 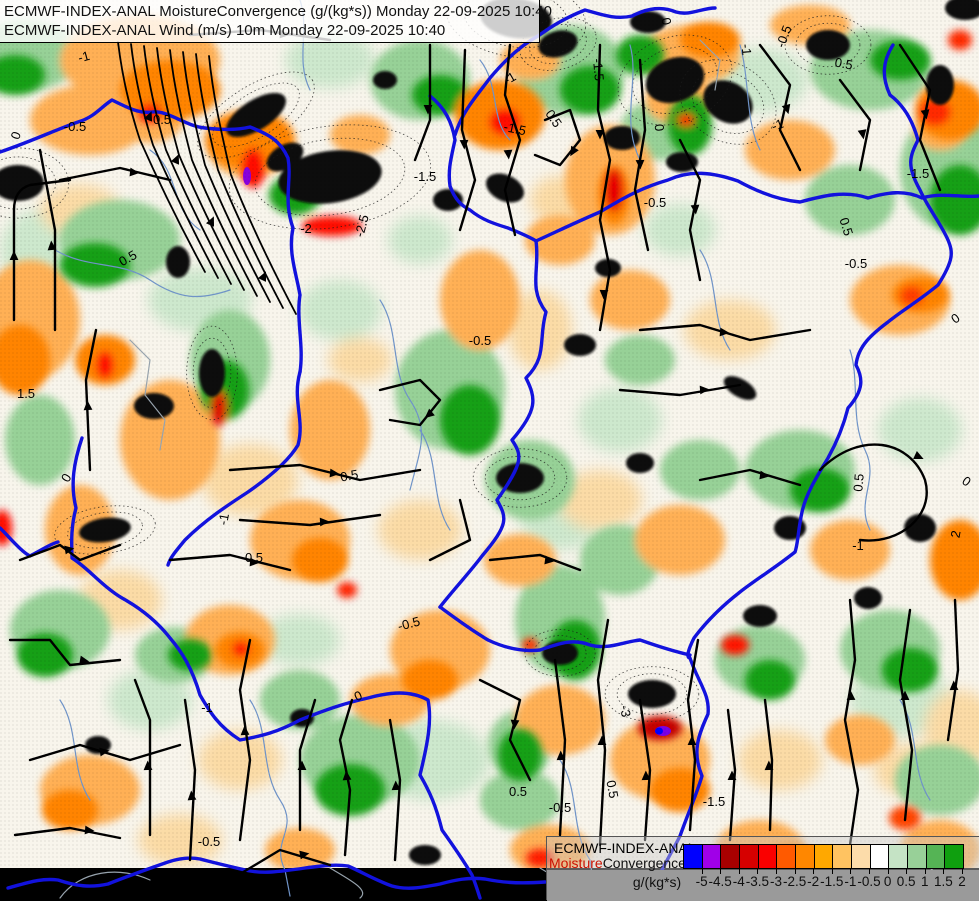 I want to click on legend-parameter: MoistureConvergence, so click(x=617, y=863).